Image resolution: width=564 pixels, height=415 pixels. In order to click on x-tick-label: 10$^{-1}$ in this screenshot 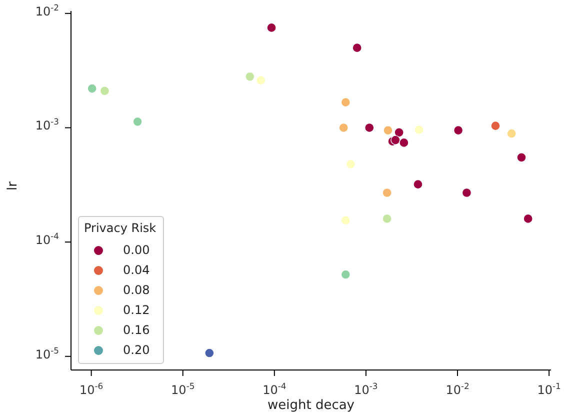, I will do `click(549, 389)`.